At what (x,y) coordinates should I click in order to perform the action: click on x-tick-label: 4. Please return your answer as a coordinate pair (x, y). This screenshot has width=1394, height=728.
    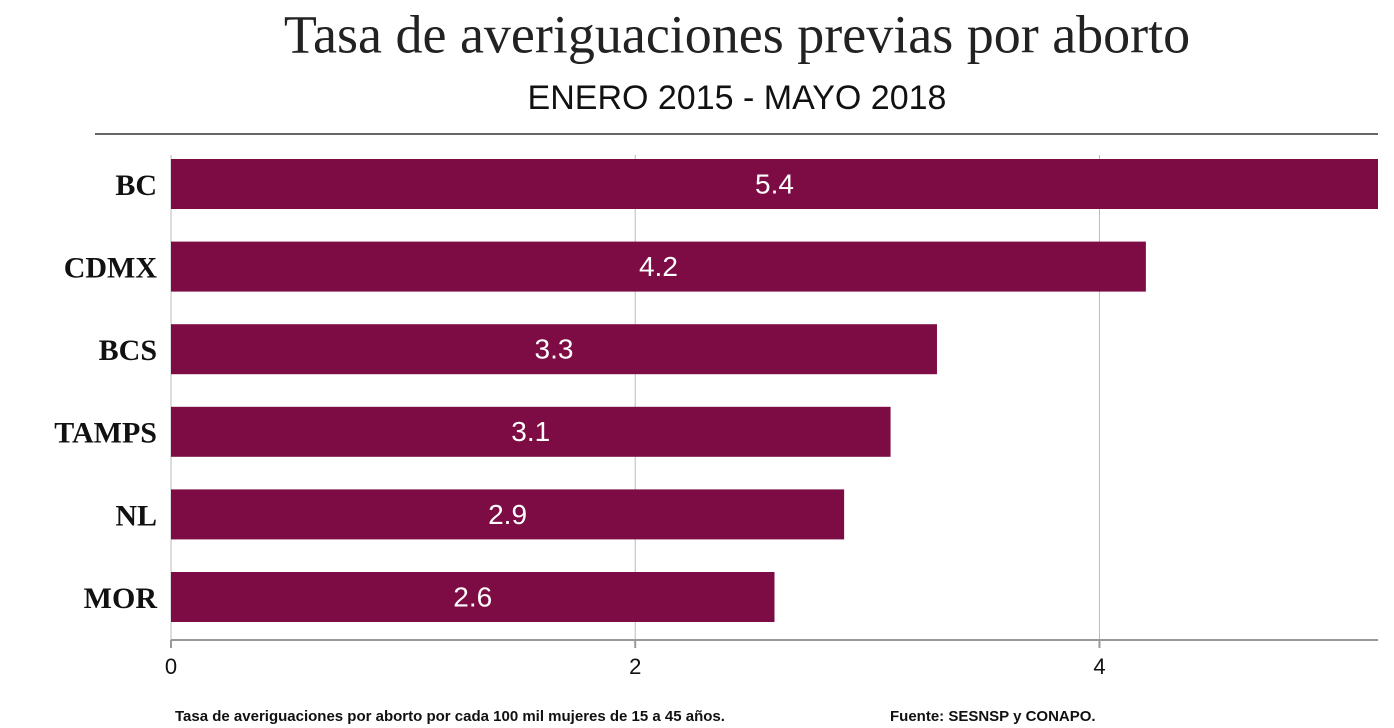
    Looking at the image, I should click on (1099, 666).